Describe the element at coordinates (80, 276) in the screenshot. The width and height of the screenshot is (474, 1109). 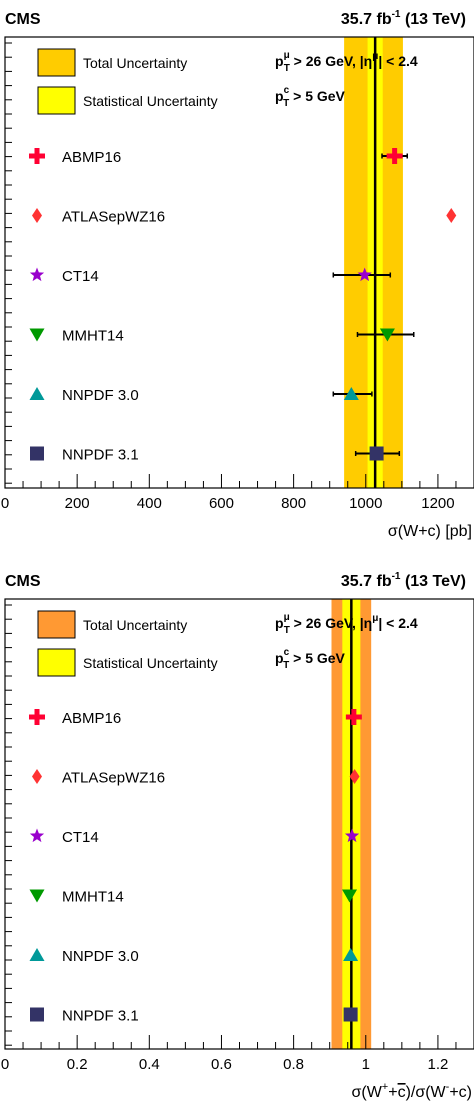
I see `chart0-prediction-label: CT14` at that location.